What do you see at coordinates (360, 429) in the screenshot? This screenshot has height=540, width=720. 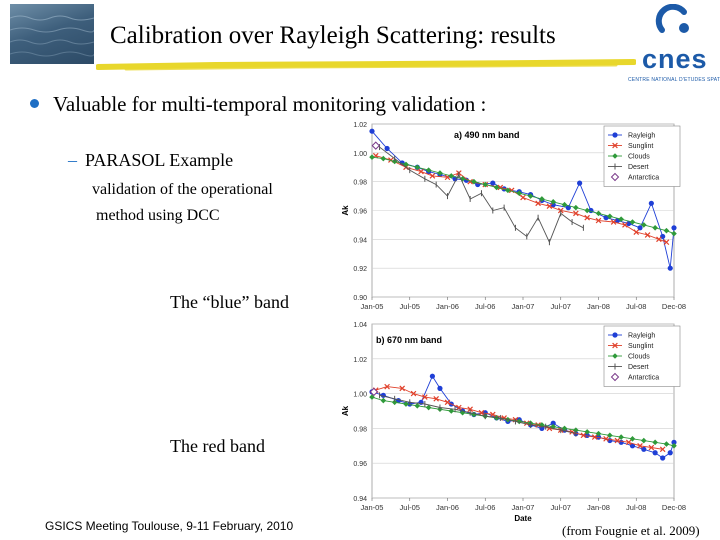 I see `y-tick-label: 0.98` at bounding box center [360, 429].